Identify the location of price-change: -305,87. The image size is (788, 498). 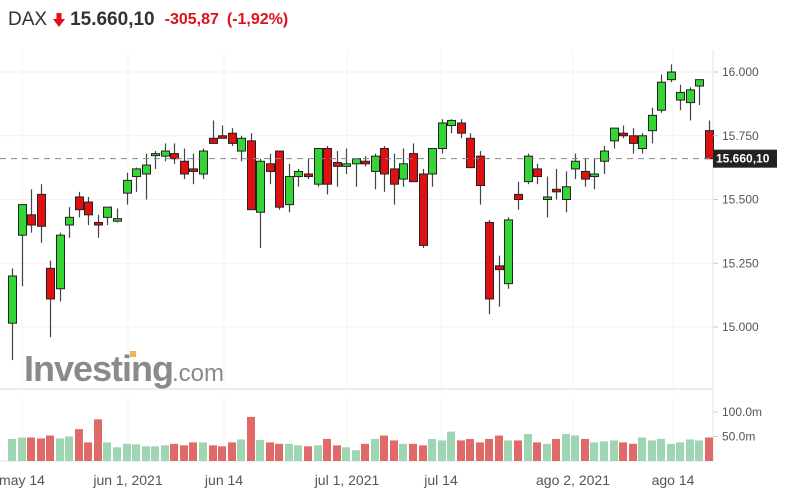
(191, 19).